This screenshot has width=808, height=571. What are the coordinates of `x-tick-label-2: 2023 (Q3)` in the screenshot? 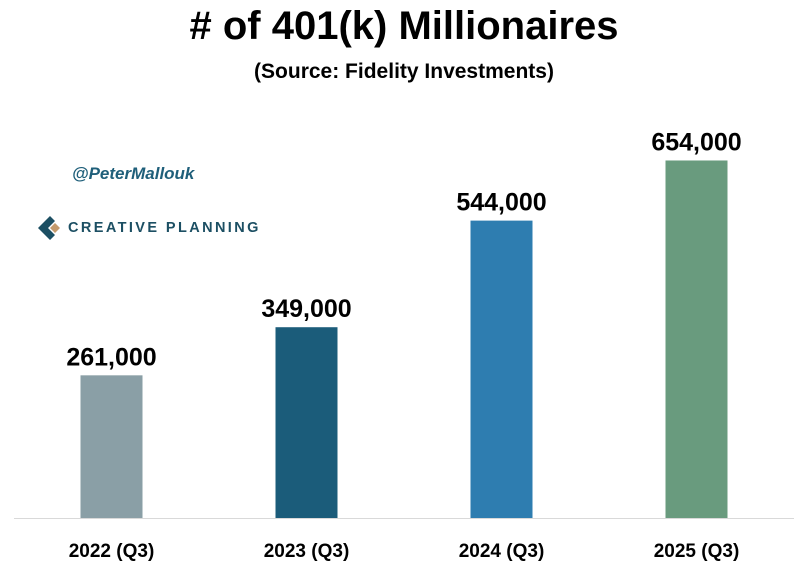 It's located at (307, 551).